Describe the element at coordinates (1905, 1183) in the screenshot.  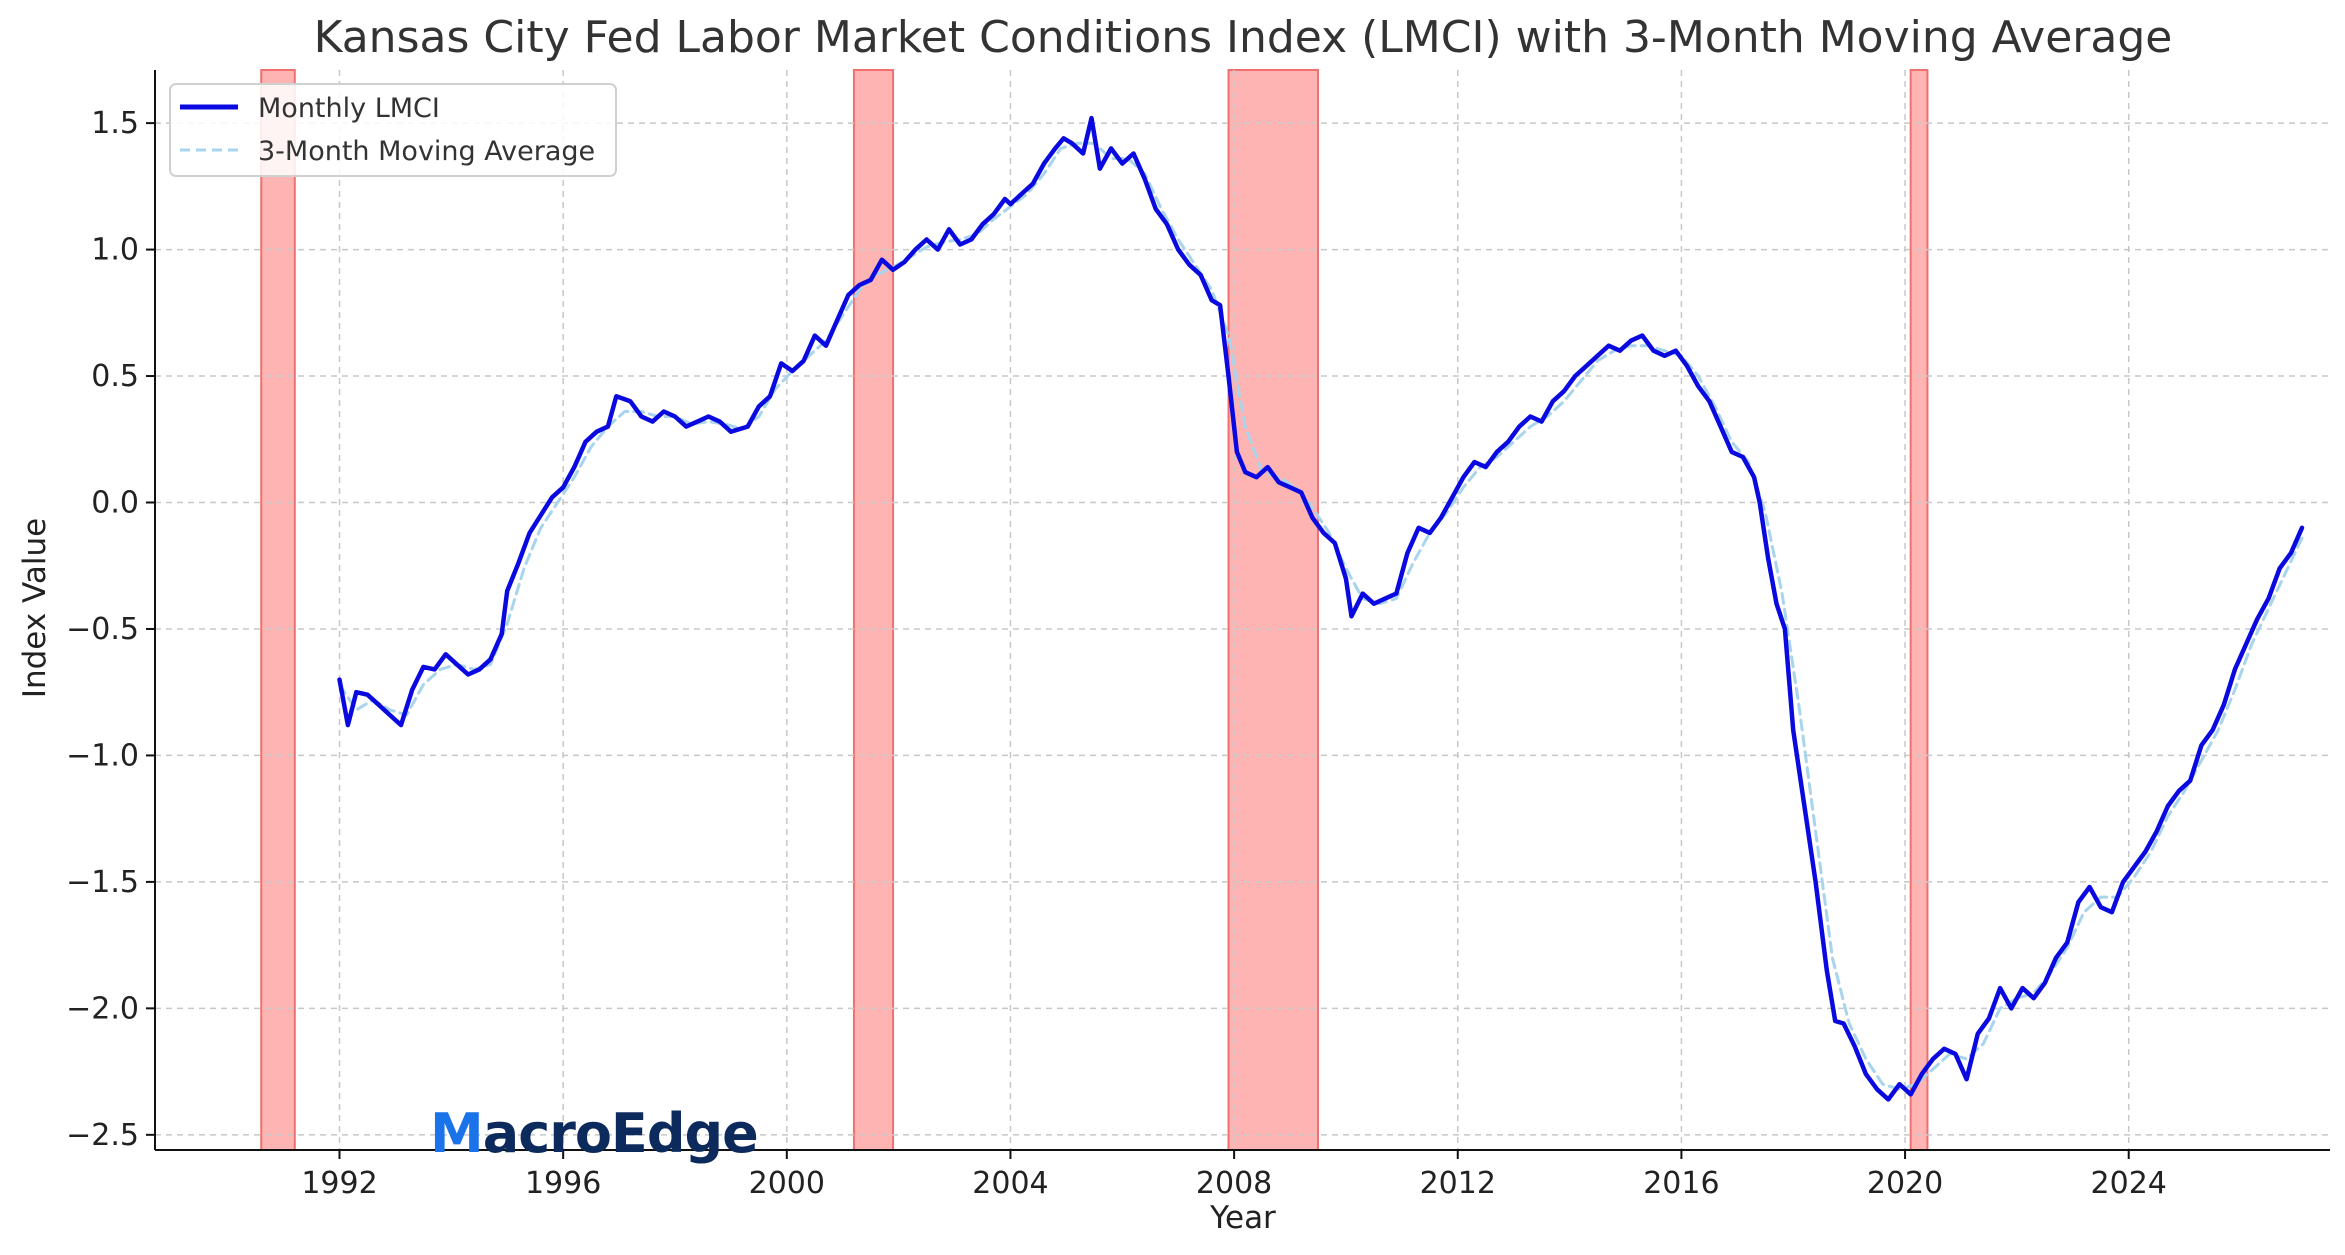
I see `x-tick-label-2020: 2020` at that location.